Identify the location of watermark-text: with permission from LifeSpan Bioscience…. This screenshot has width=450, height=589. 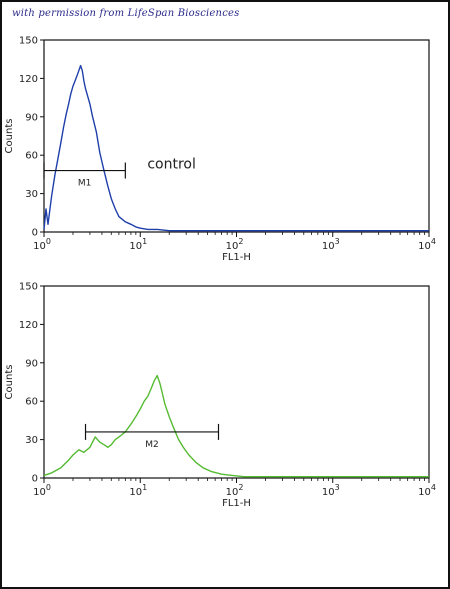
(126, 13).